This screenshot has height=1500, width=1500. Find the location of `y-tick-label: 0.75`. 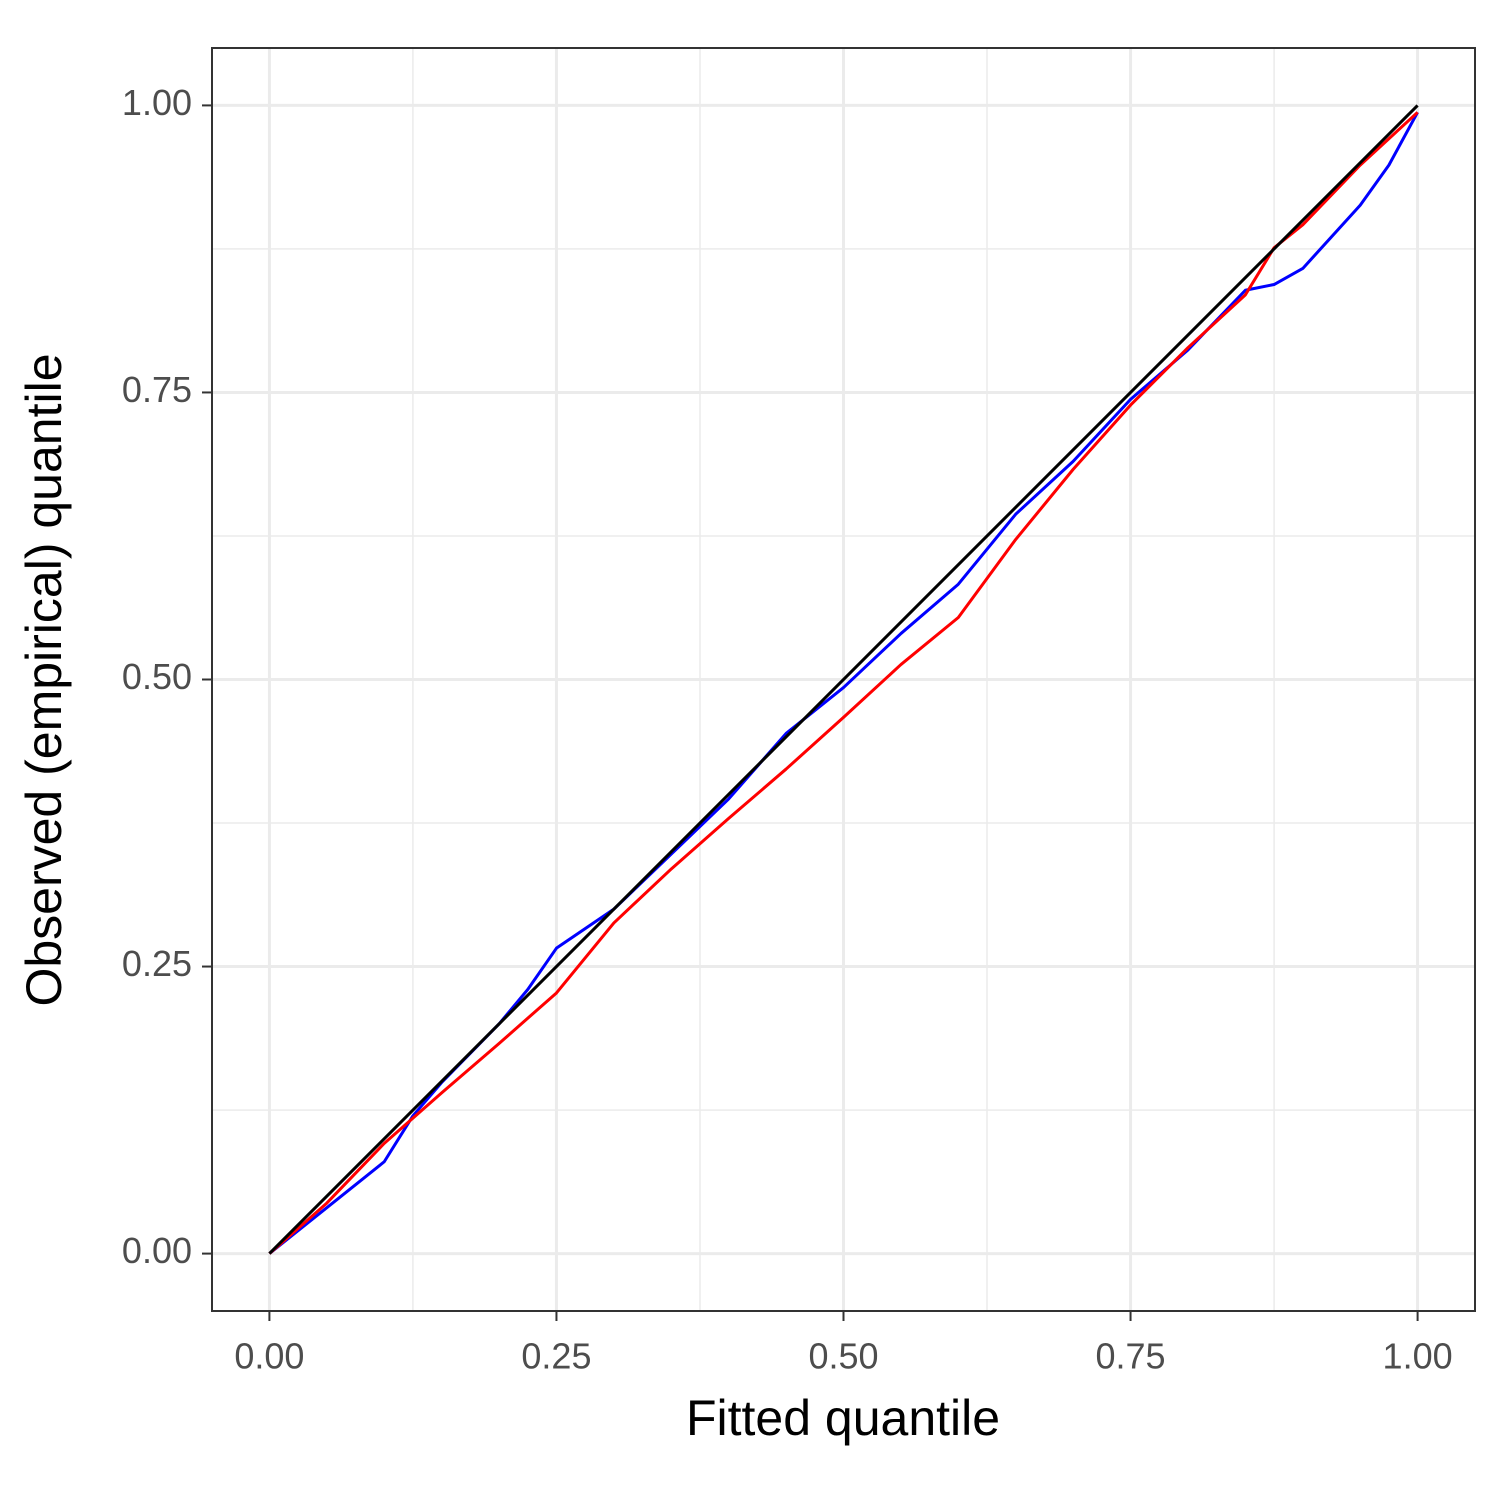

y-tick-label: 0.75 is located at coordinates (157, 389).